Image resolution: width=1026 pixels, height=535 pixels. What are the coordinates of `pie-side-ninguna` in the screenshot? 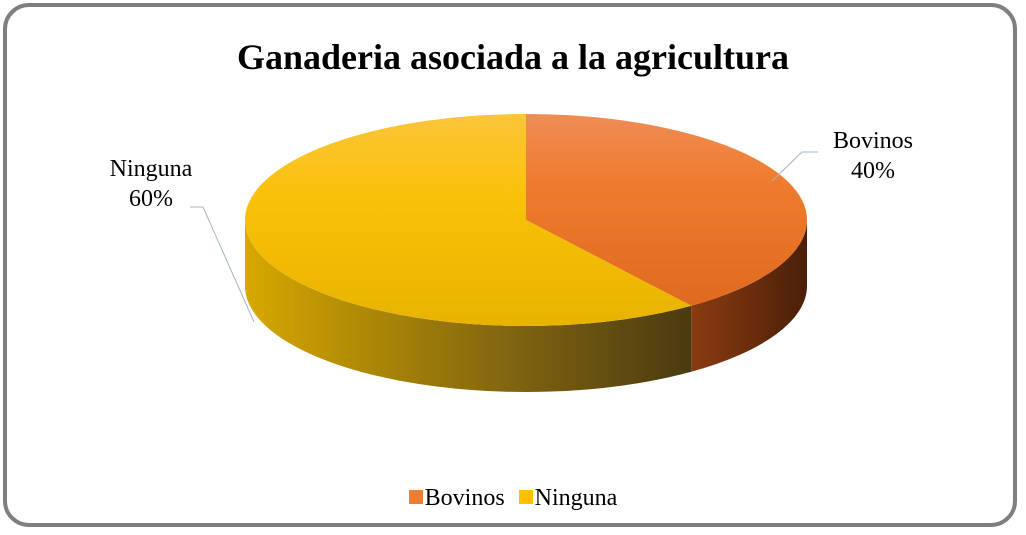 It's located at (468, 306).